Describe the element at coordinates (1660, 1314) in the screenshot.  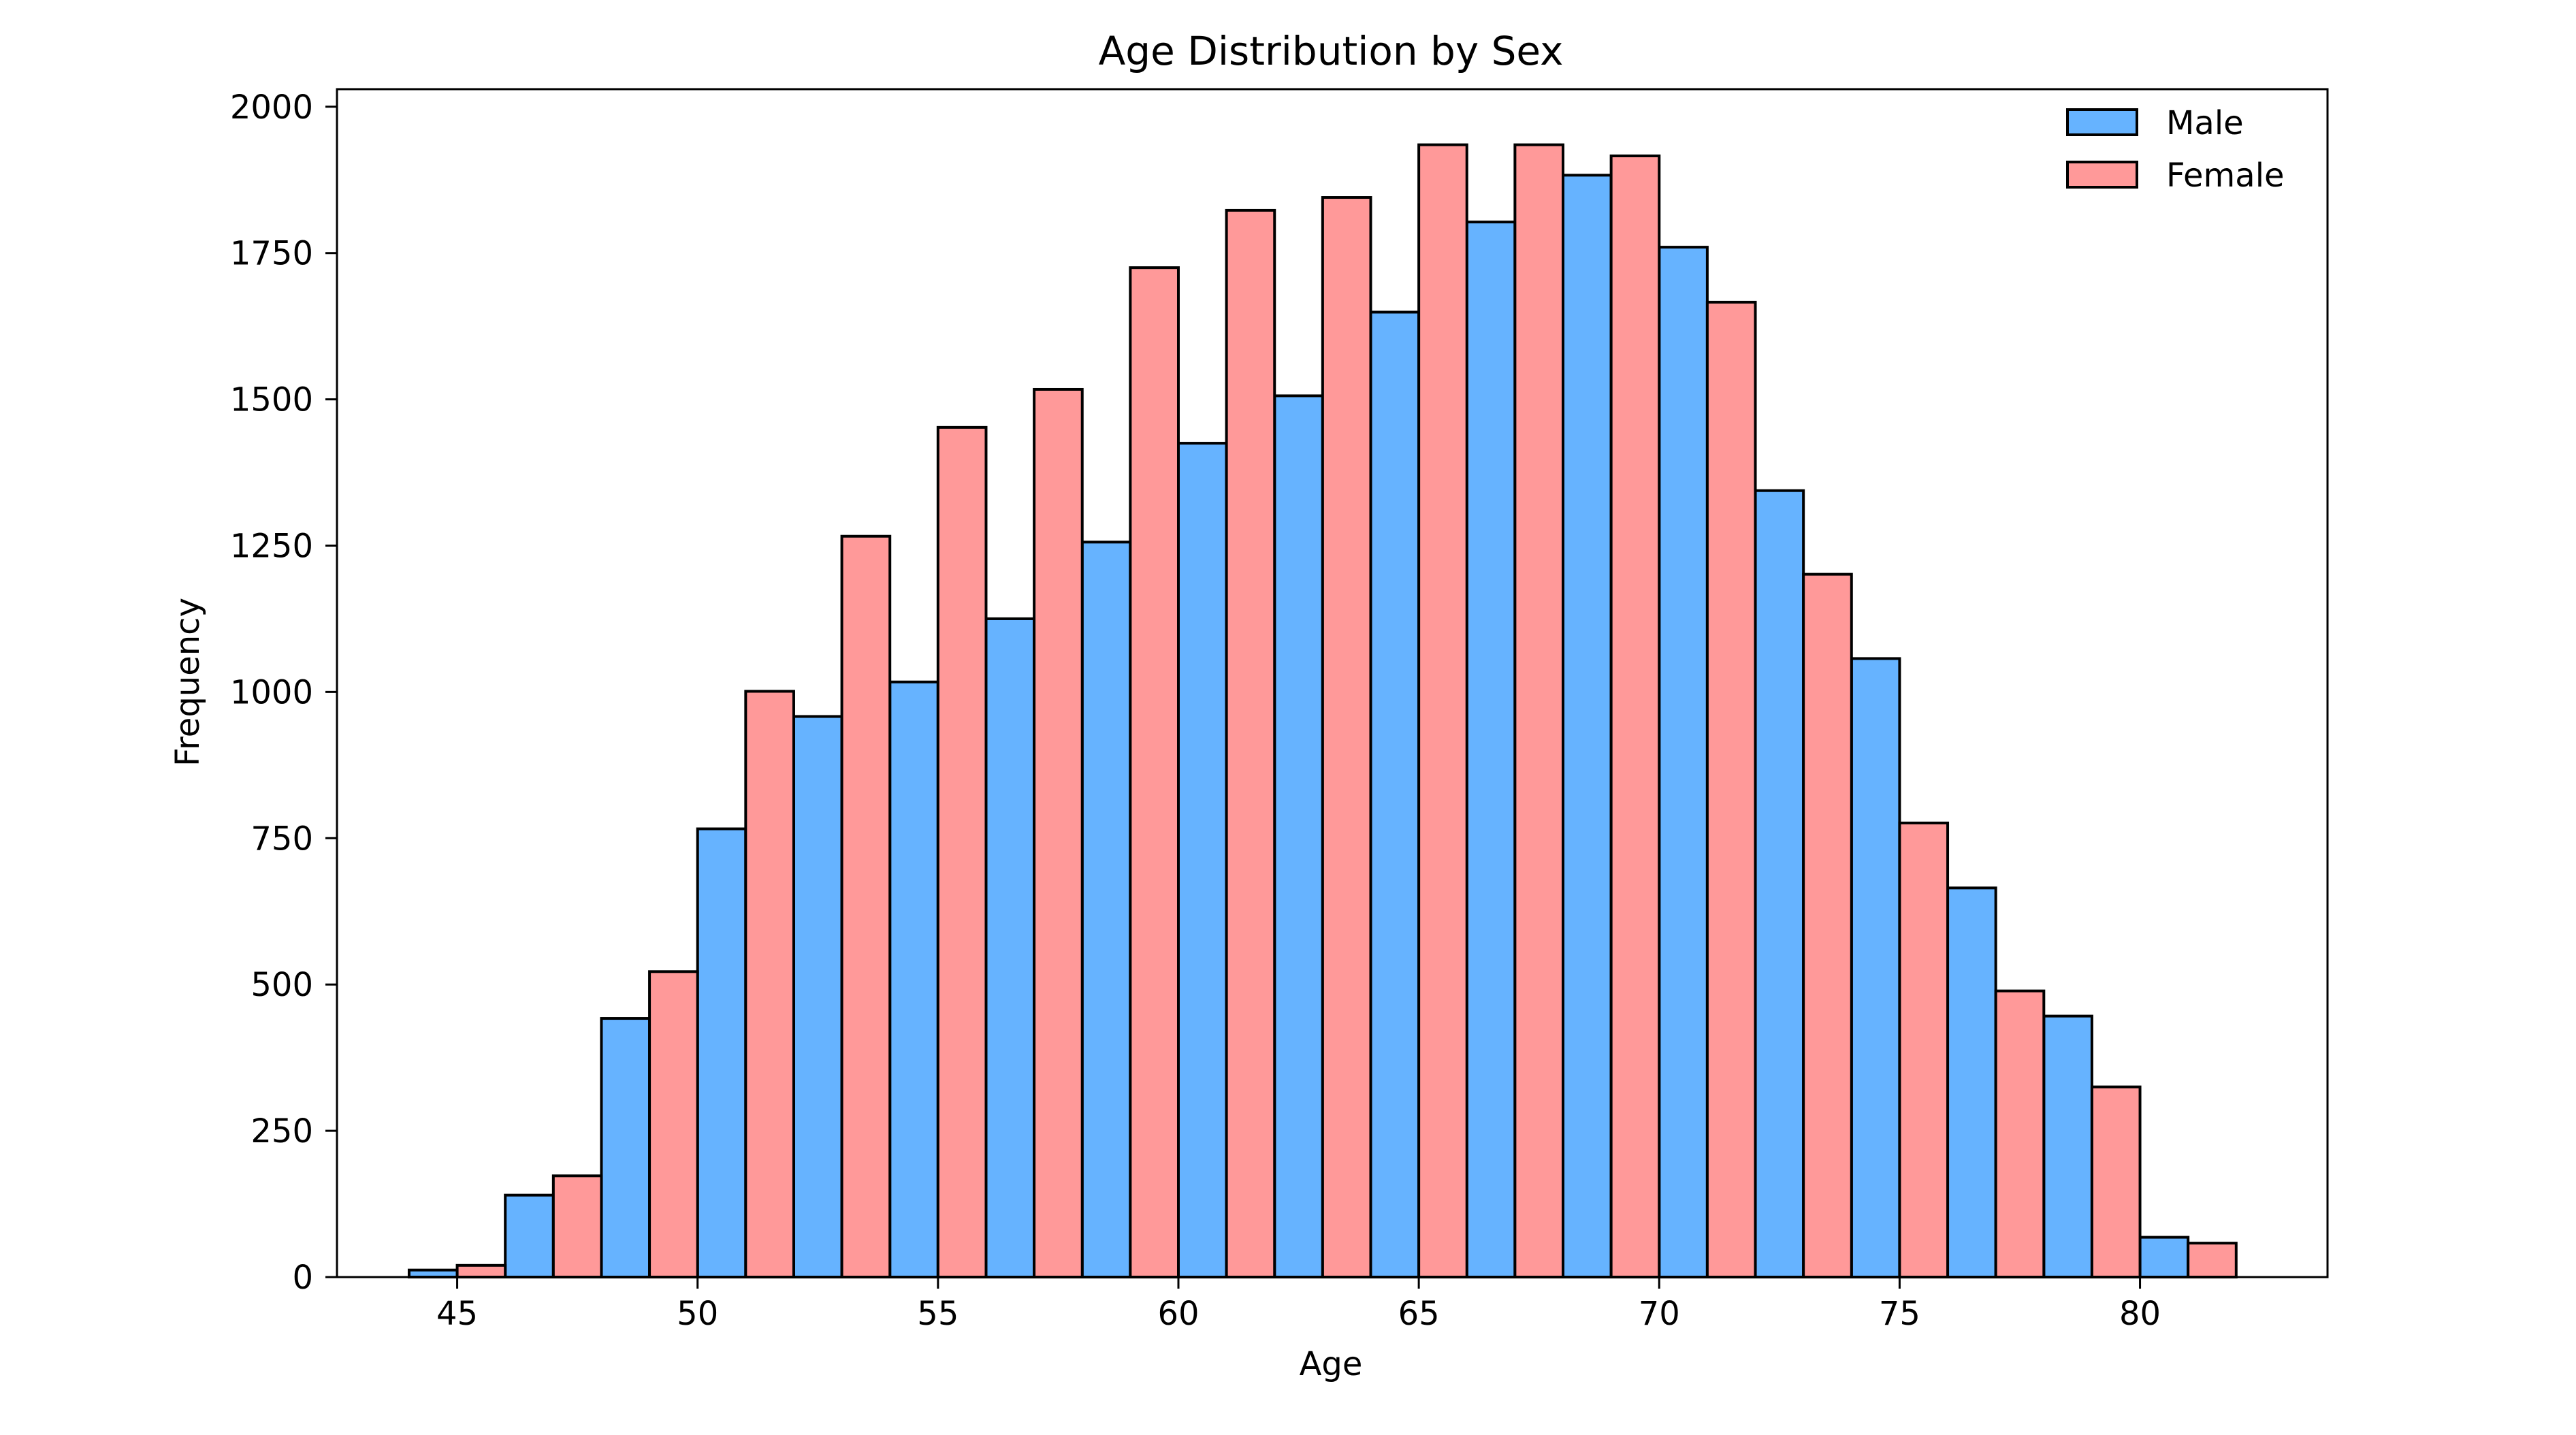
I see `x-tick-label-70: 70` at that location.